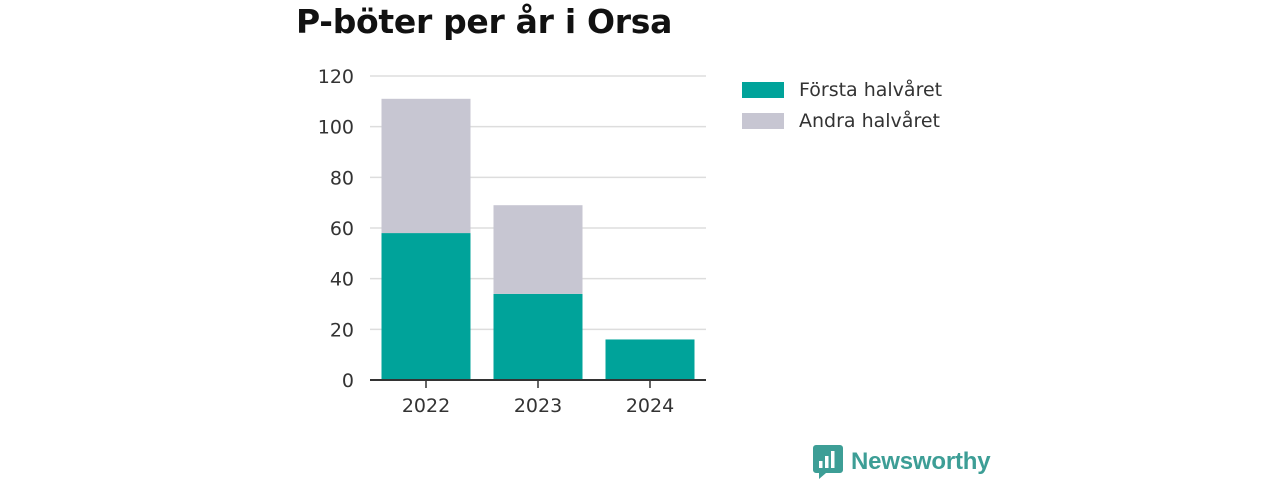 The height and width of the screenshot is (480, 1280). Describe the element at coordinates (426, 166) in the screenshot. I see `bar-second-half-2022` at that location.